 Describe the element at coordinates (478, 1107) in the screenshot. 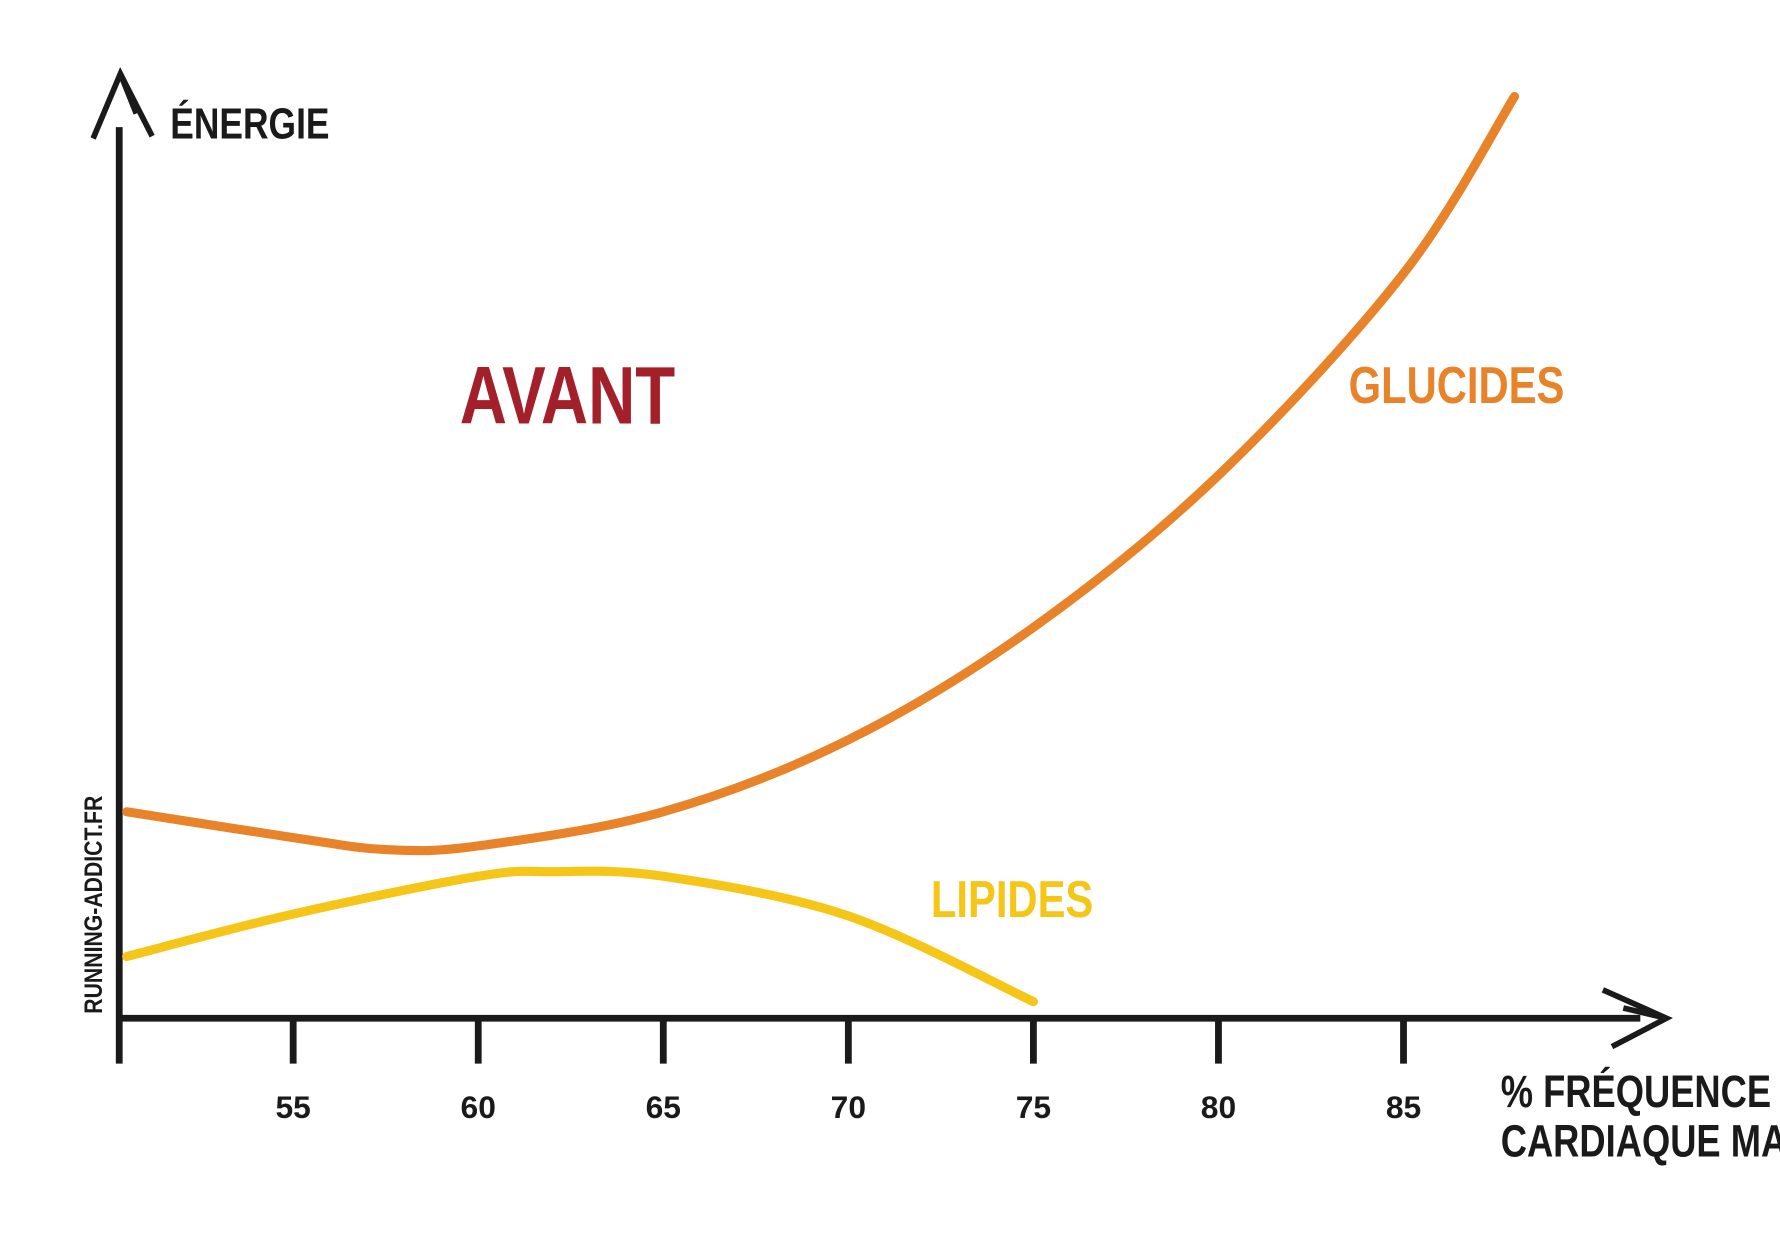

I see `x-tick-label: 60` at that location.